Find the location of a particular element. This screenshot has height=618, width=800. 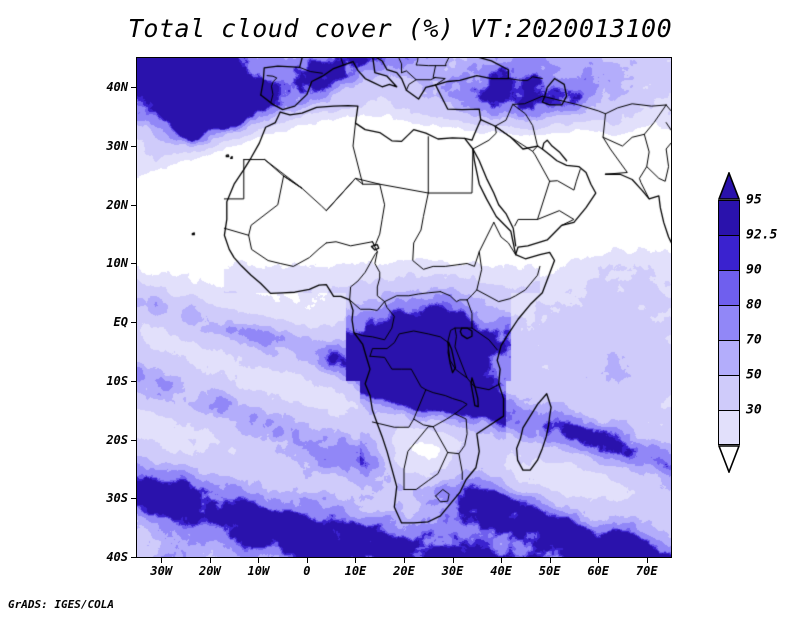

page-title: Total cloud cover (%) VT:2020013100 is located at coordinates (400, 28).